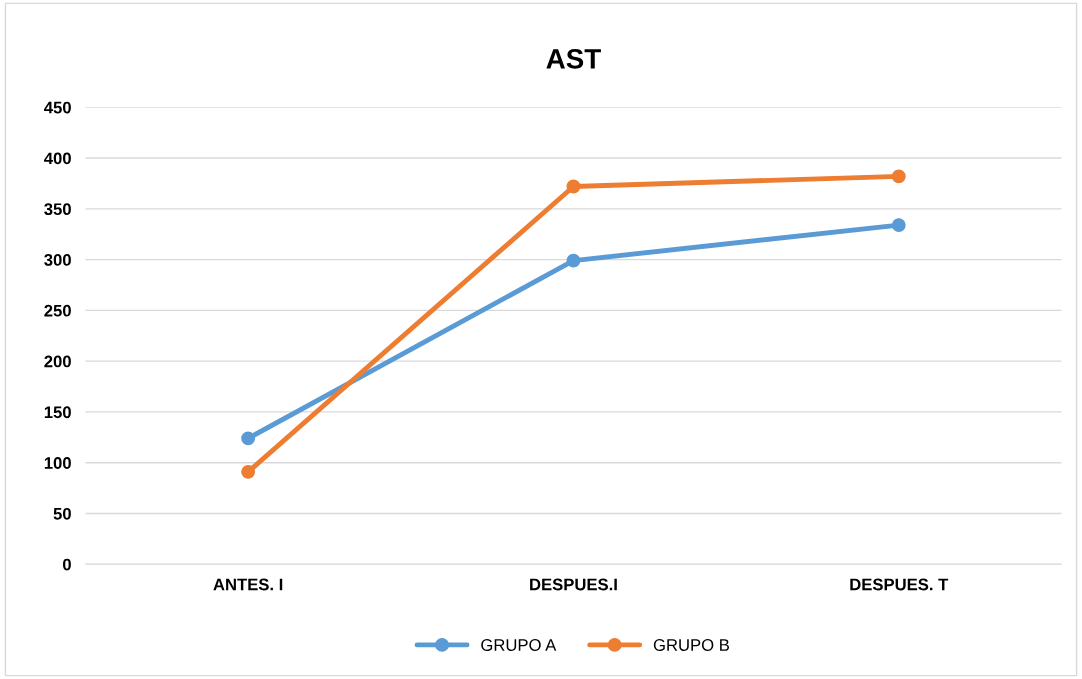  Describe the element at coordinates (66, 564) in the screenshot. I see `y-tick-label: 0` at that location.